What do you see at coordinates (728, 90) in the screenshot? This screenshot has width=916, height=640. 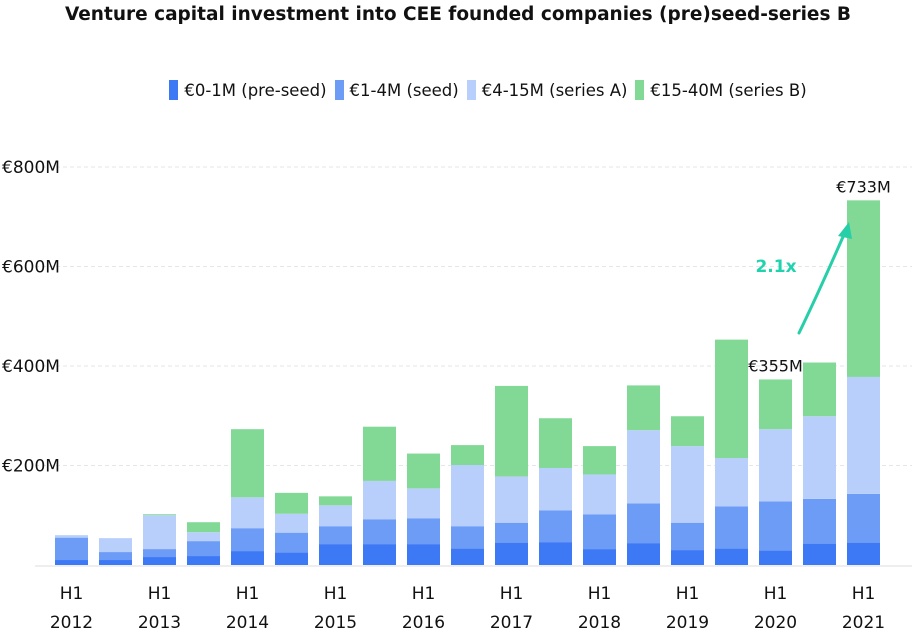 I see `legend-label-series-b: €15-40M (series B)` at bounding box center [728, 90].